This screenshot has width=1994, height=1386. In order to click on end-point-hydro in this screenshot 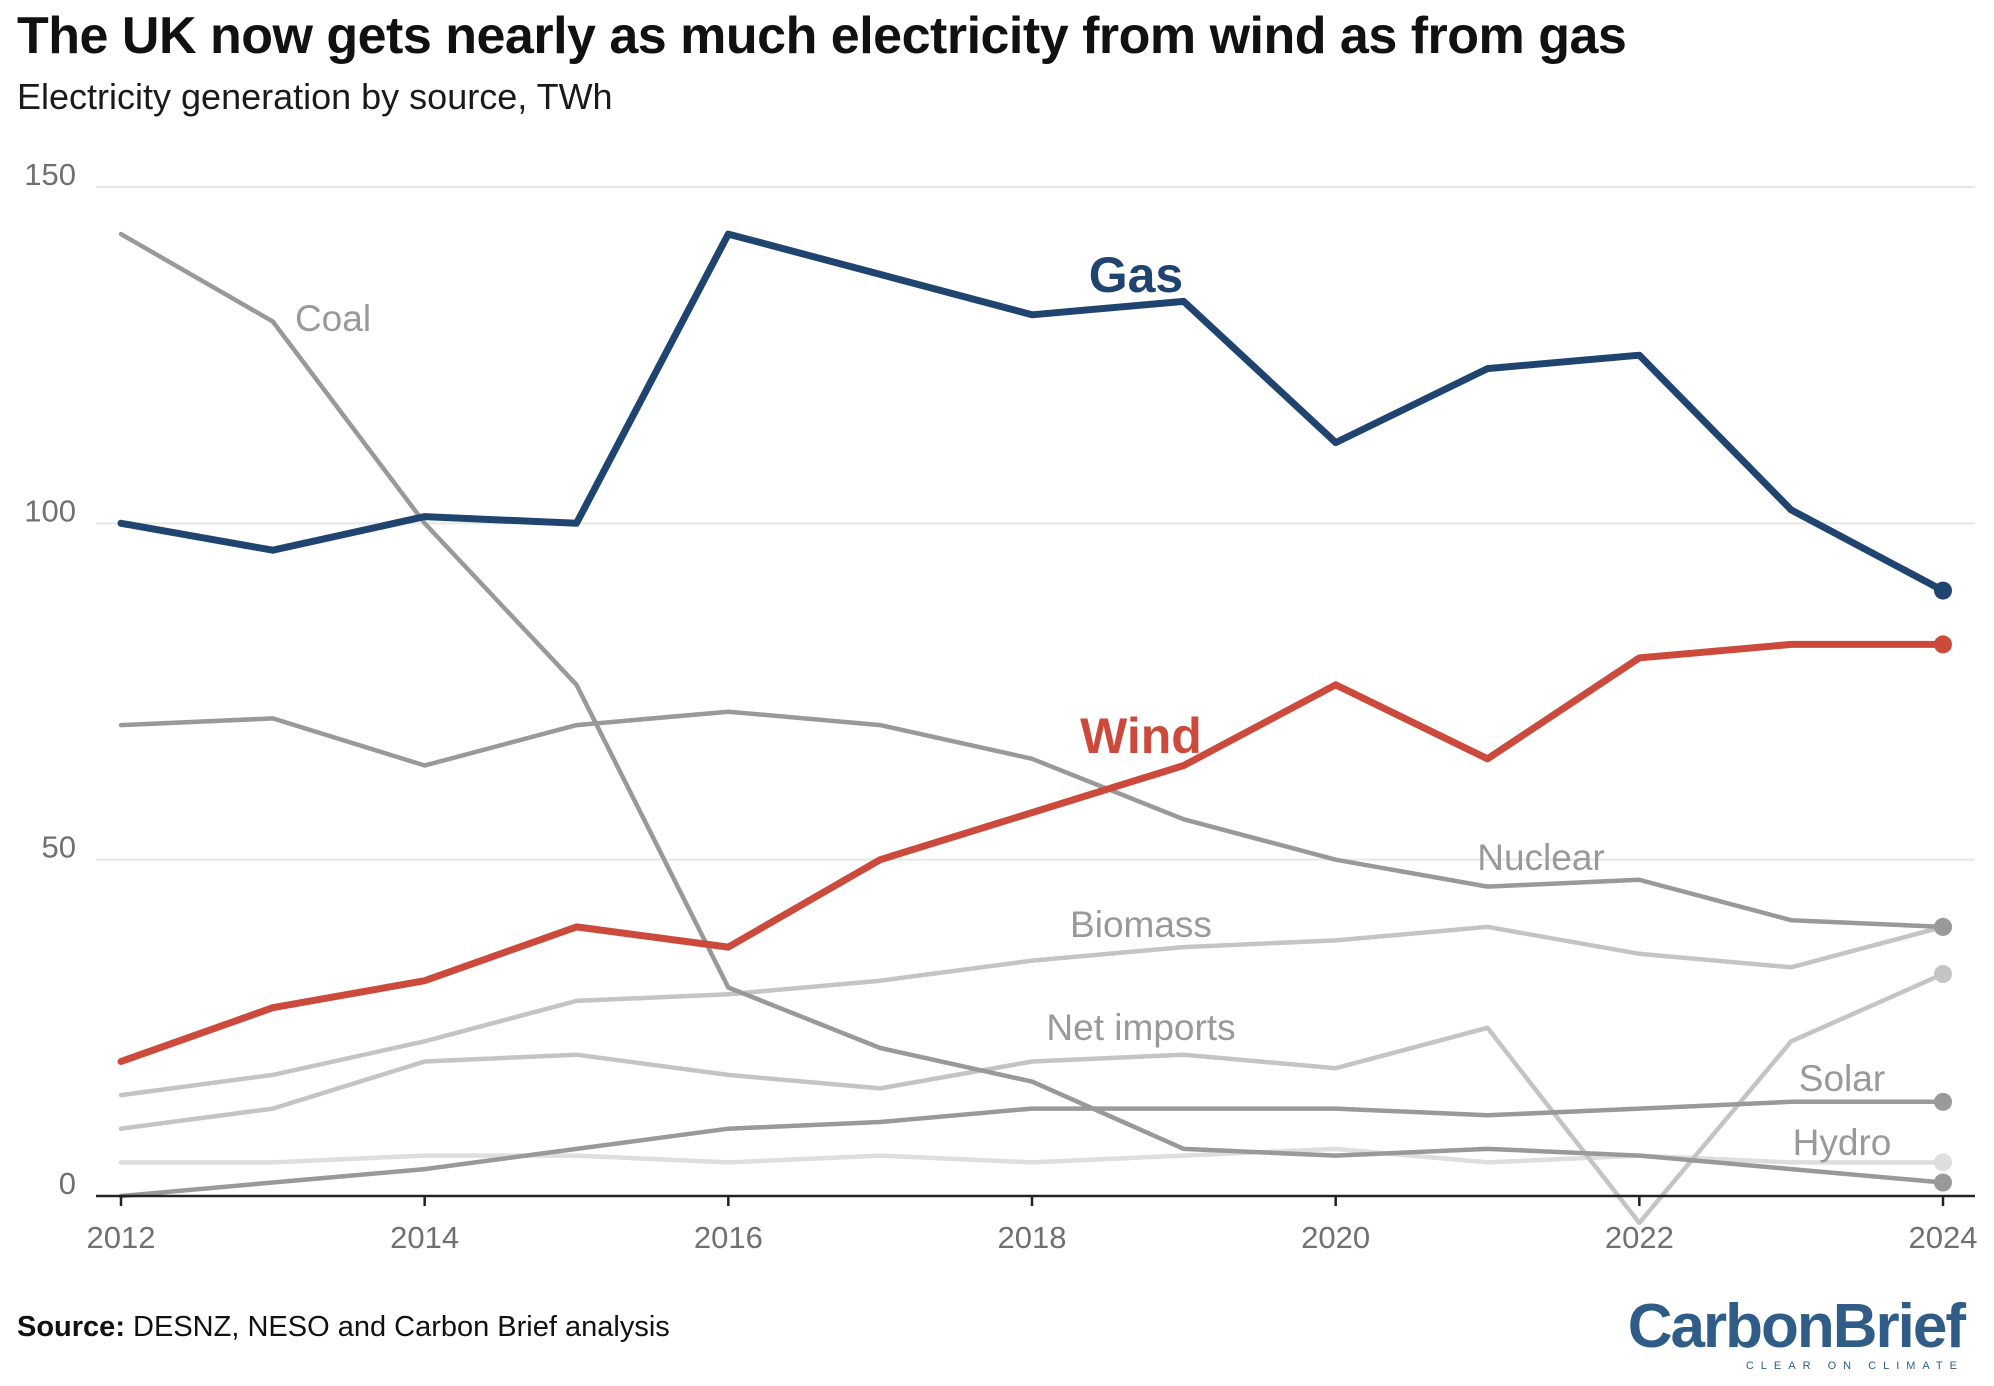, I will do `click(1943, 1162)`.